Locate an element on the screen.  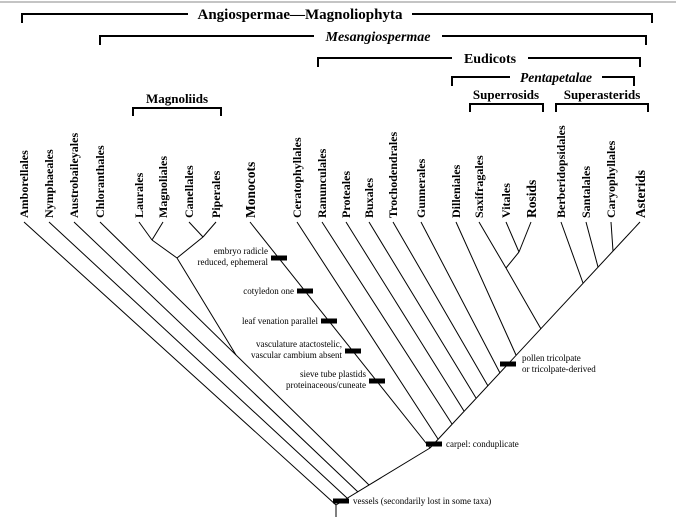
bracket-pentapetalae is located at coordinates (543, 81).